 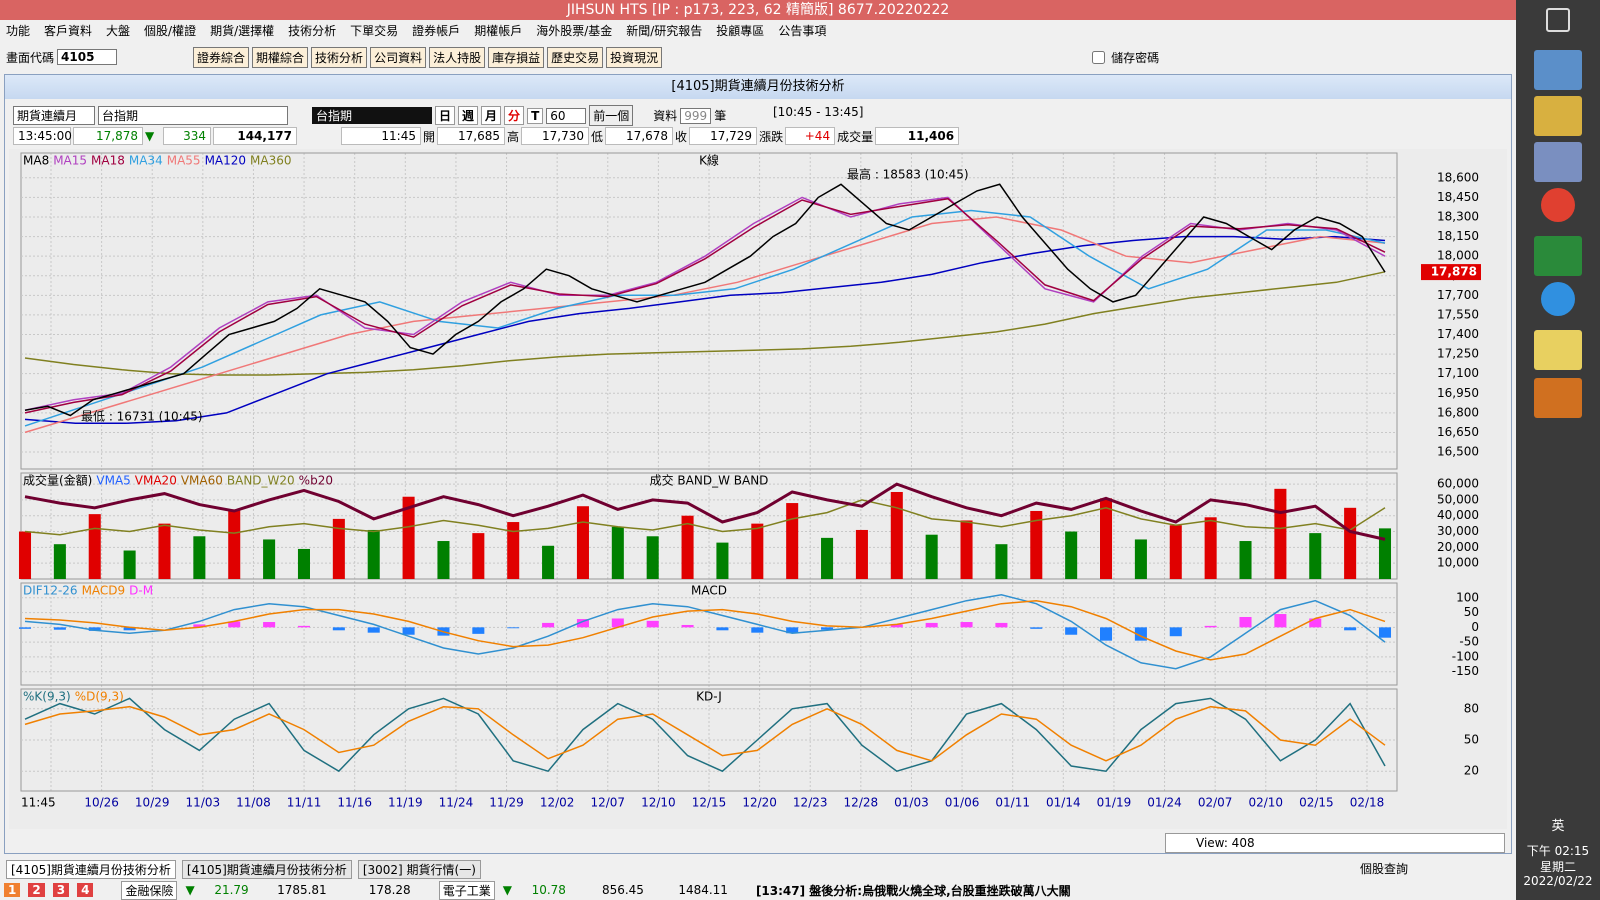 I want to click on menu-item: 個股/權證, so click(x=170, y=31).